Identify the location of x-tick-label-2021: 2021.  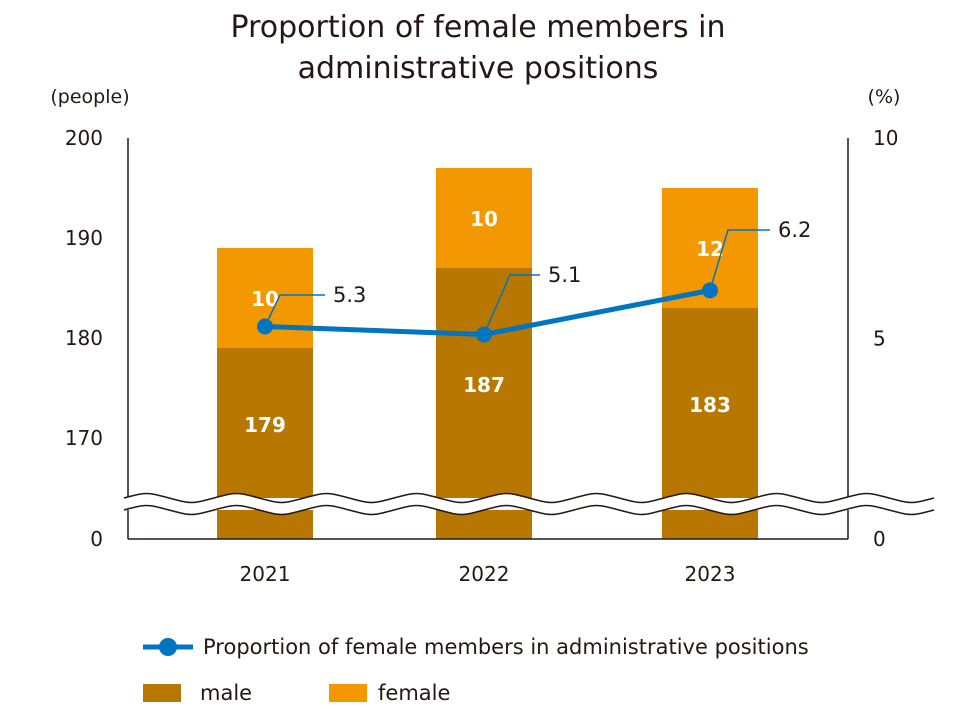
(265, 574).